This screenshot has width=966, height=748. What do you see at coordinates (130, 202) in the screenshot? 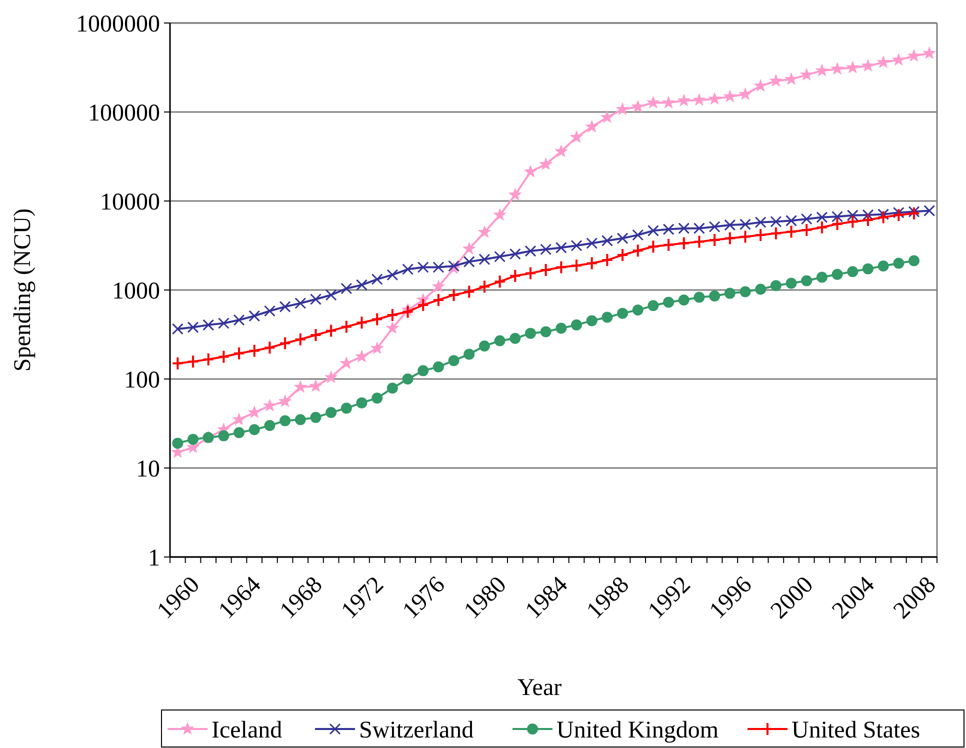
I see `y-tick-label: 10000` at bounding box center [130, 202].